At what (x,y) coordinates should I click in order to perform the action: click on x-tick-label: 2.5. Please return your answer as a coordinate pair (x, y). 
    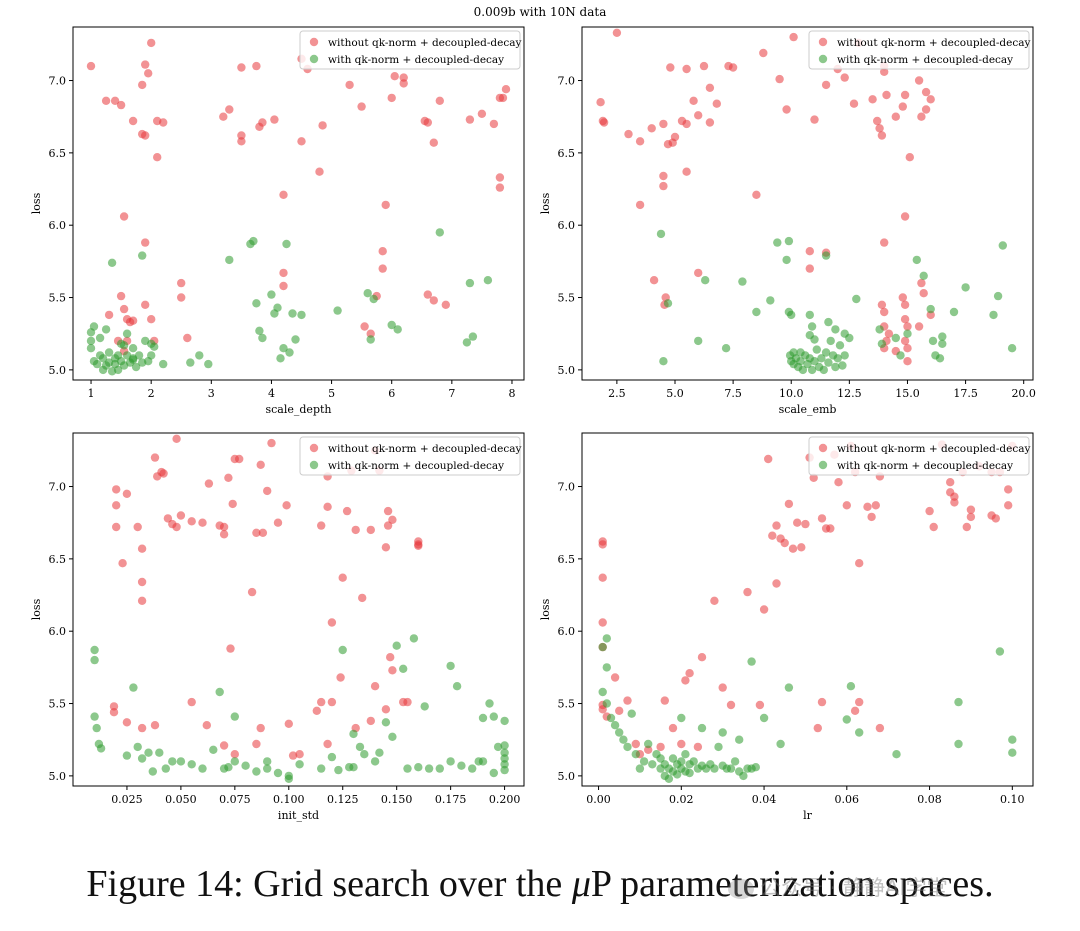
    Looking at the image, I should click on (617, 393).